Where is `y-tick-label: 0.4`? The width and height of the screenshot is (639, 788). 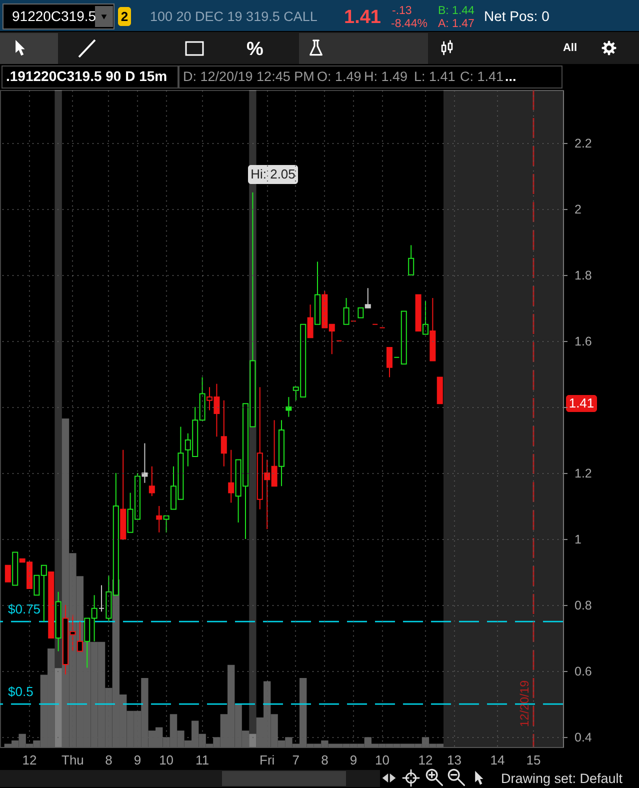
y-tick-label: 0.4 is located at coordinates (583, 737).